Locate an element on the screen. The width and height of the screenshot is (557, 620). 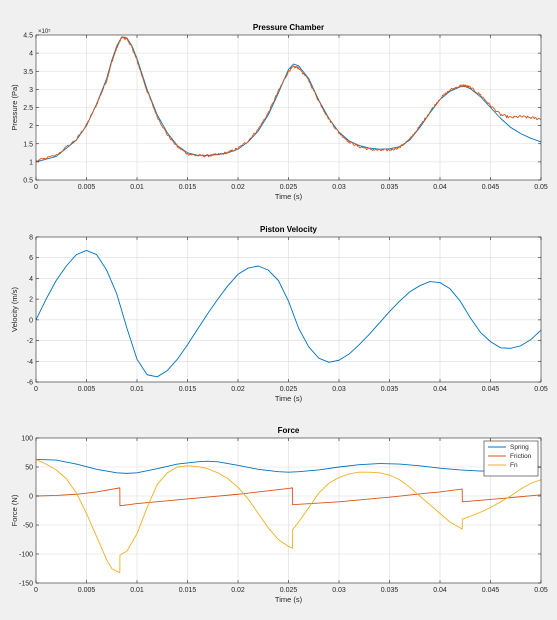
y-tick-label: -2 is located at coordinates (30, 341).